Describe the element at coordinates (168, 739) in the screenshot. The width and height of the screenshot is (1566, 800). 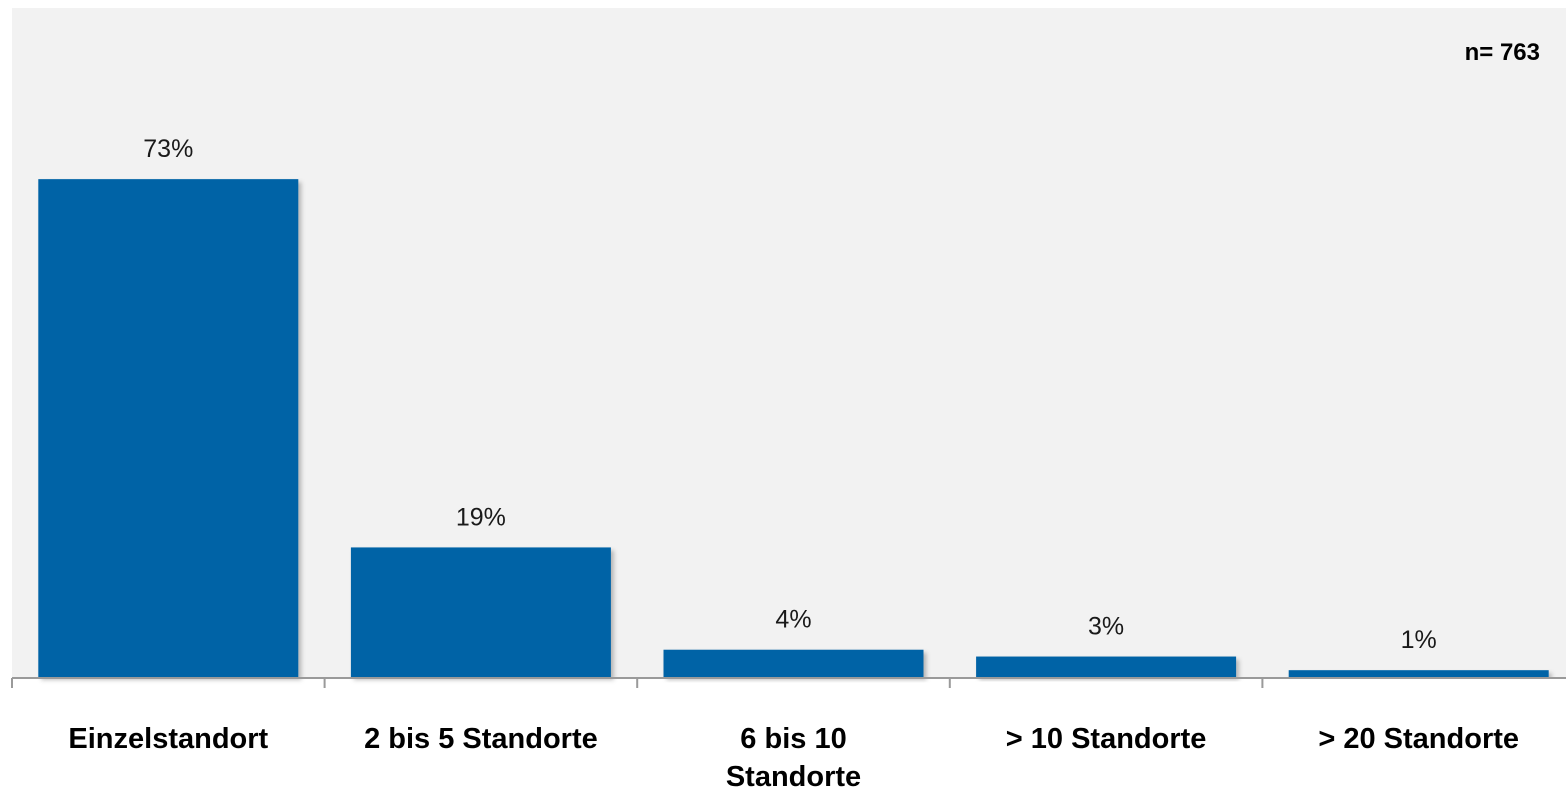
I see `category-label-1: Einzelstandort` at that location.